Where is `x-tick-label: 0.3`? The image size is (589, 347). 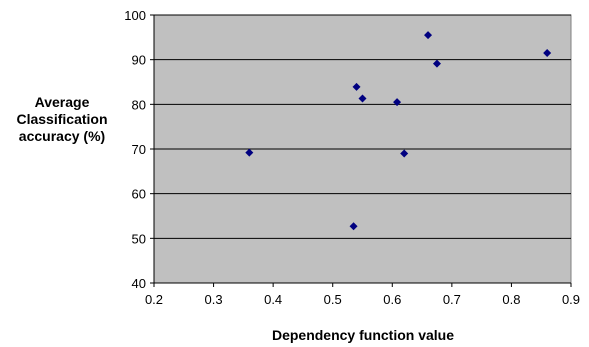
x-tick-label: 0.3 is located at coordinates (214, 299).